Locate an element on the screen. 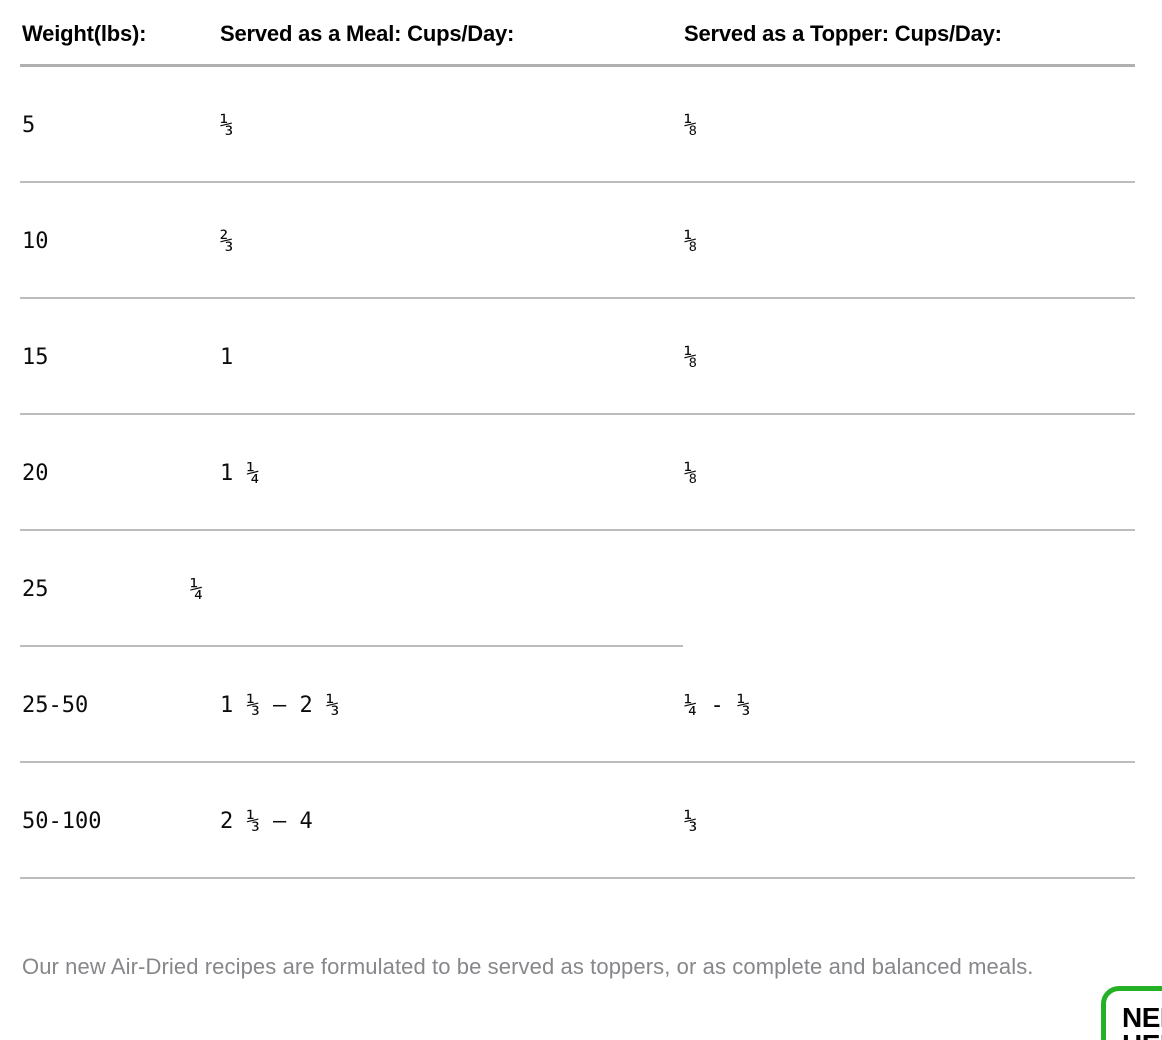 Image resolution: width=1162 pixels, height=1040 pixels. table-row: 20 1 ¼ ⅛ is located at coordinates (581, 473).